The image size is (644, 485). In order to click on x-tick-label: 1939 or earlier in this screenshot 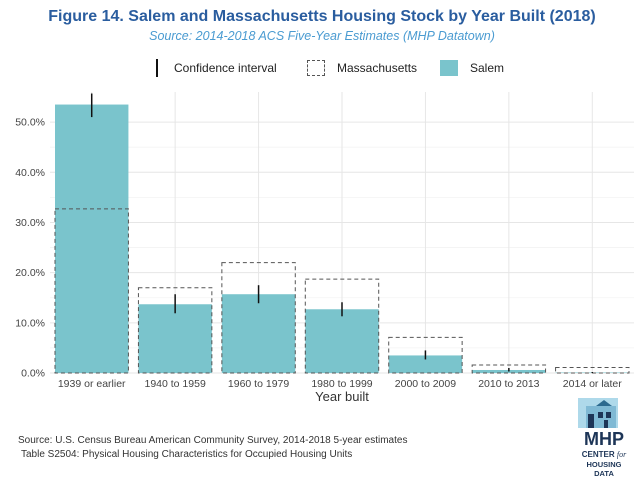, I will do `click(92, 384)`.